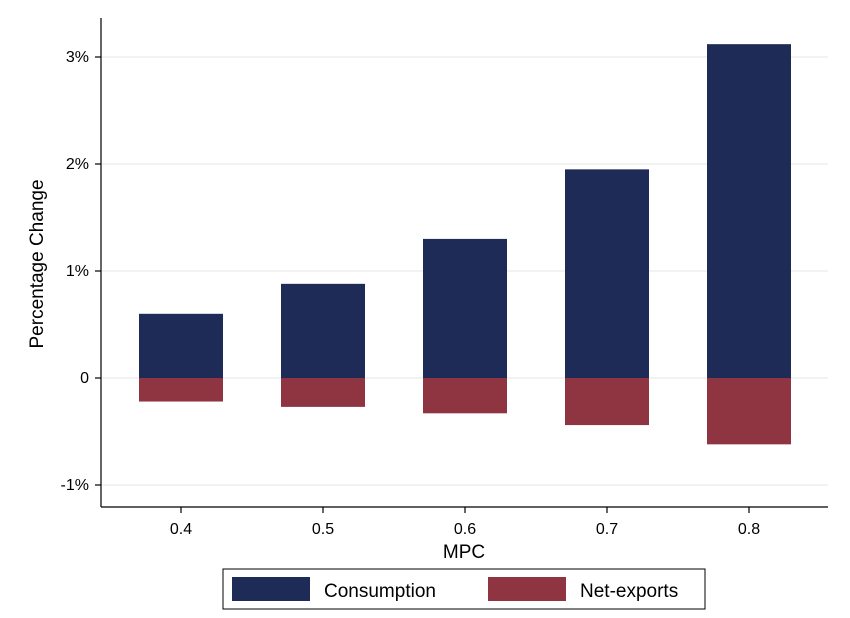 The height and width of the screenshot is (618, 850). I want to click on bar-consumption-0.5, so click(323, 330).